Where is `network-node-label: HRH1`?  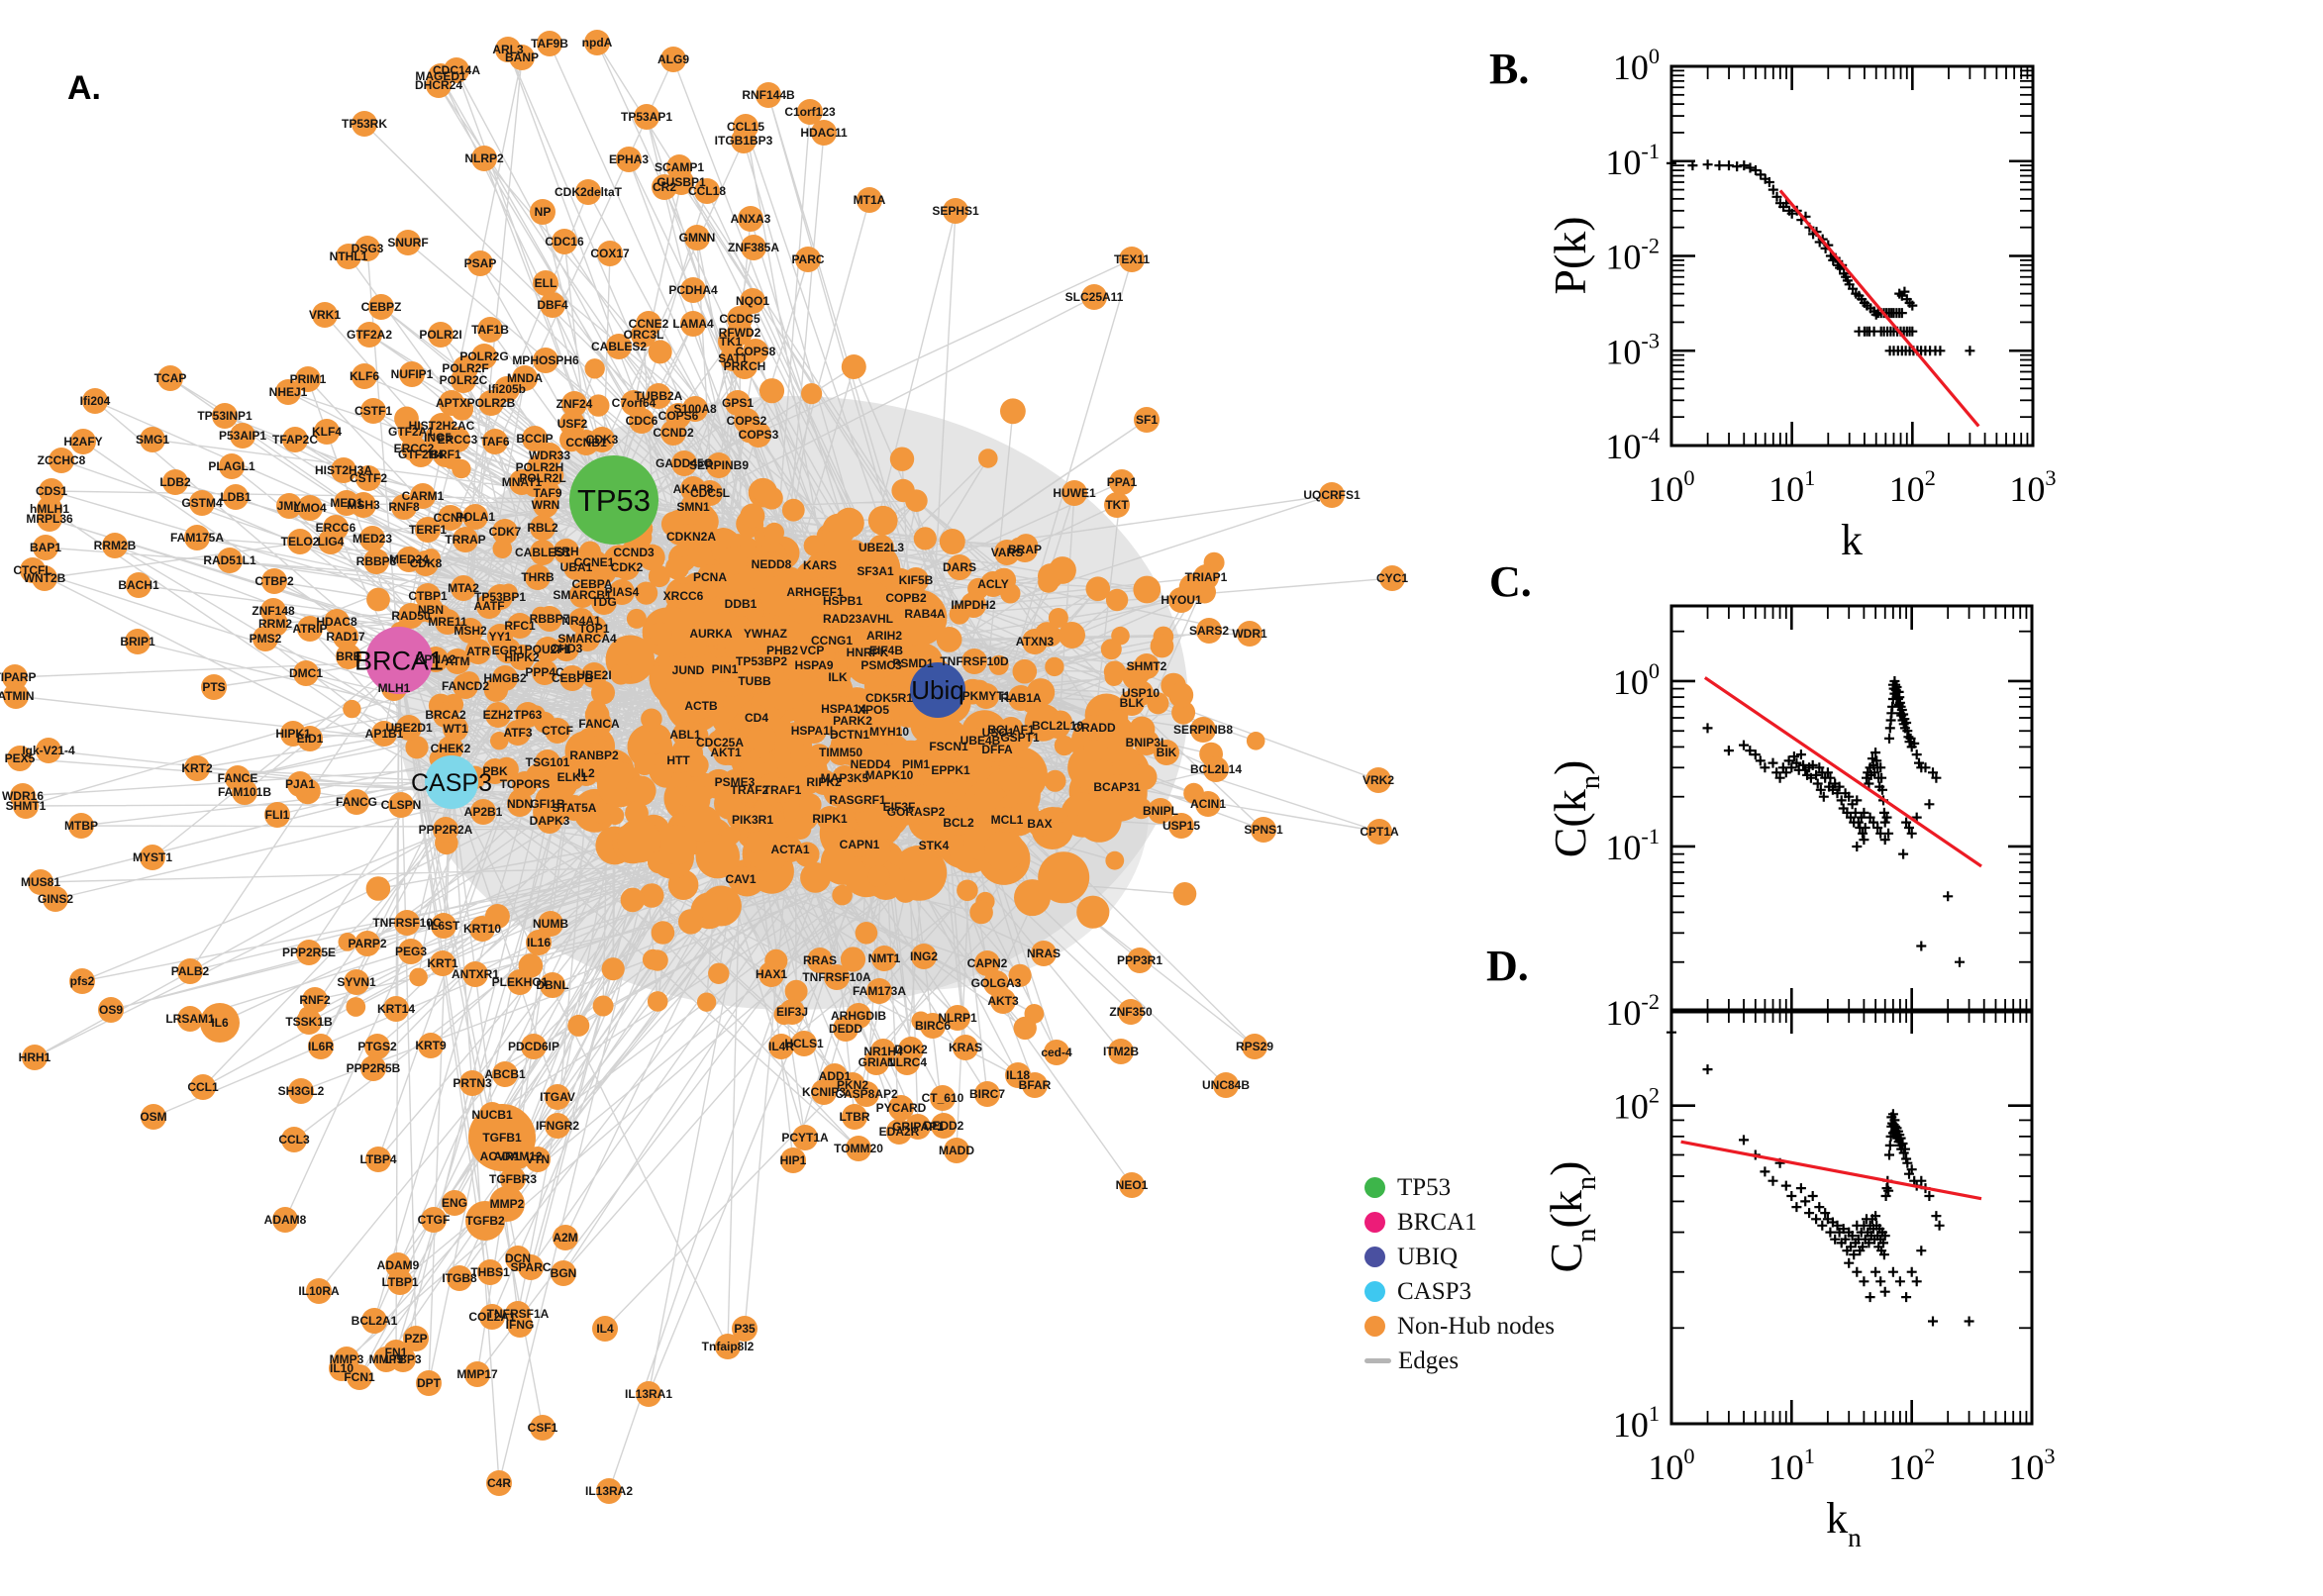 network-node-label: HRH1 is located at coordinates (35, 1057).